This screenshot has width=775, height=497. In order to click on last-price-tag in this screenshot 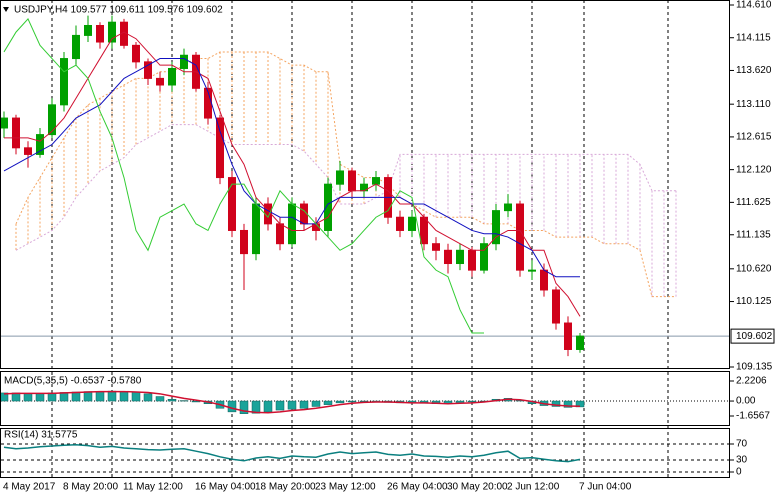, I will do `click(752, 336)`.